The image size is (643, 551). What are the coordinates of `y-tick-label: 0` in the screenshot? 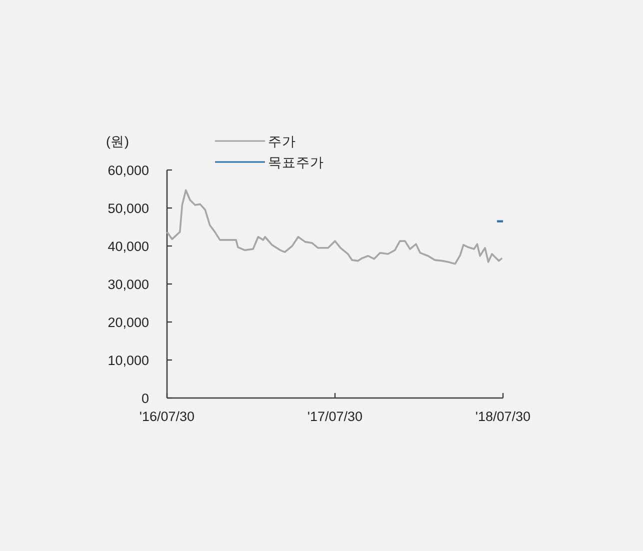 It's located at (145, 398).